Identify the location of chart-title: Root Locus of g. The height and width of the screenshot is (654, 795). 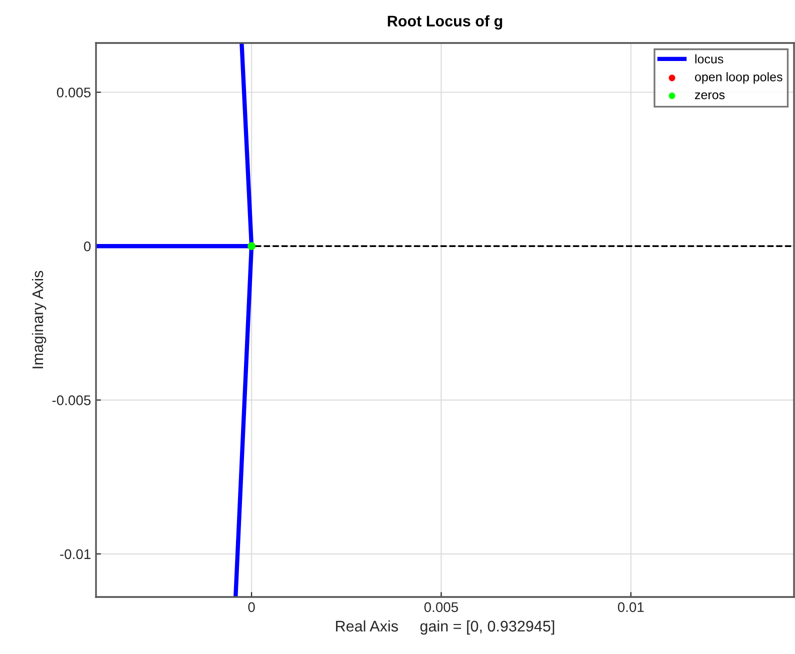
(445, 22).